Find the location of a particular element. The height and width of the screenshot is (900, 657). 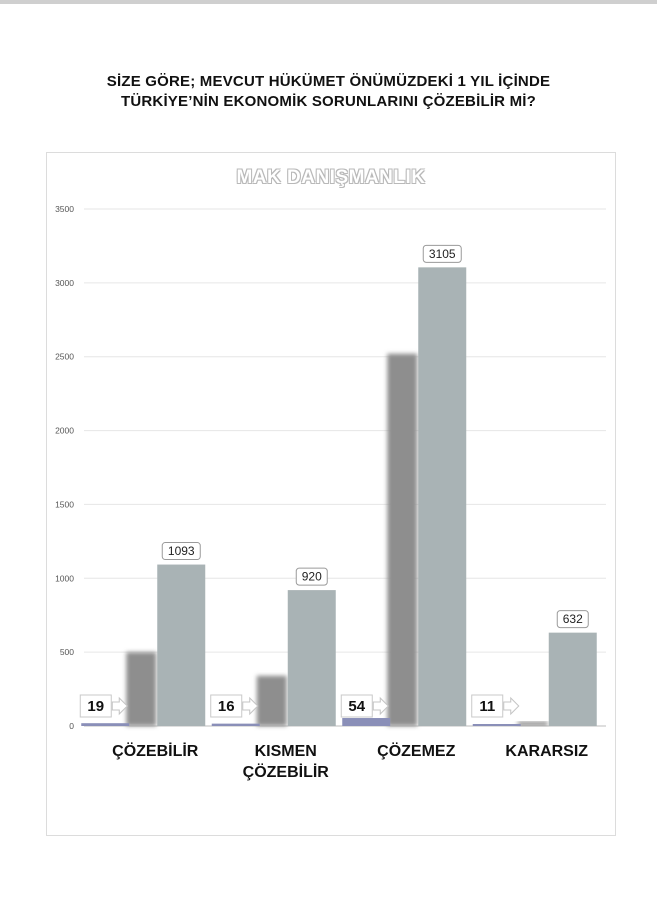

top-rule is located at coordinates (328, 2).